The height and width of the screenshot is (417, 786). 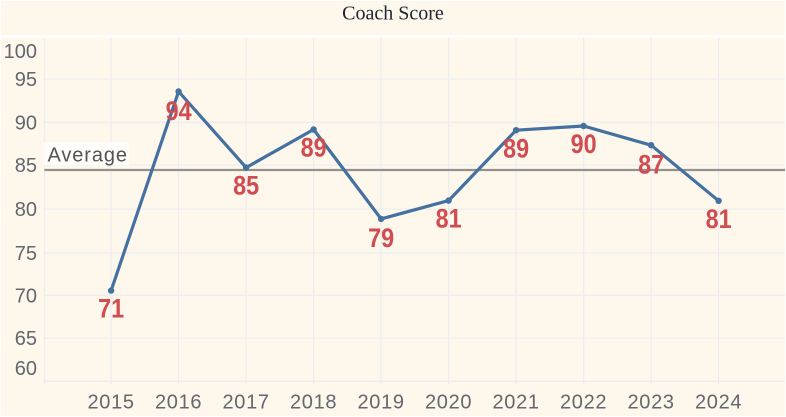 What do you see at coordinates (381, 238) in the screenshot?
I see `svg-text: 79` at bounding box center [381, 238].